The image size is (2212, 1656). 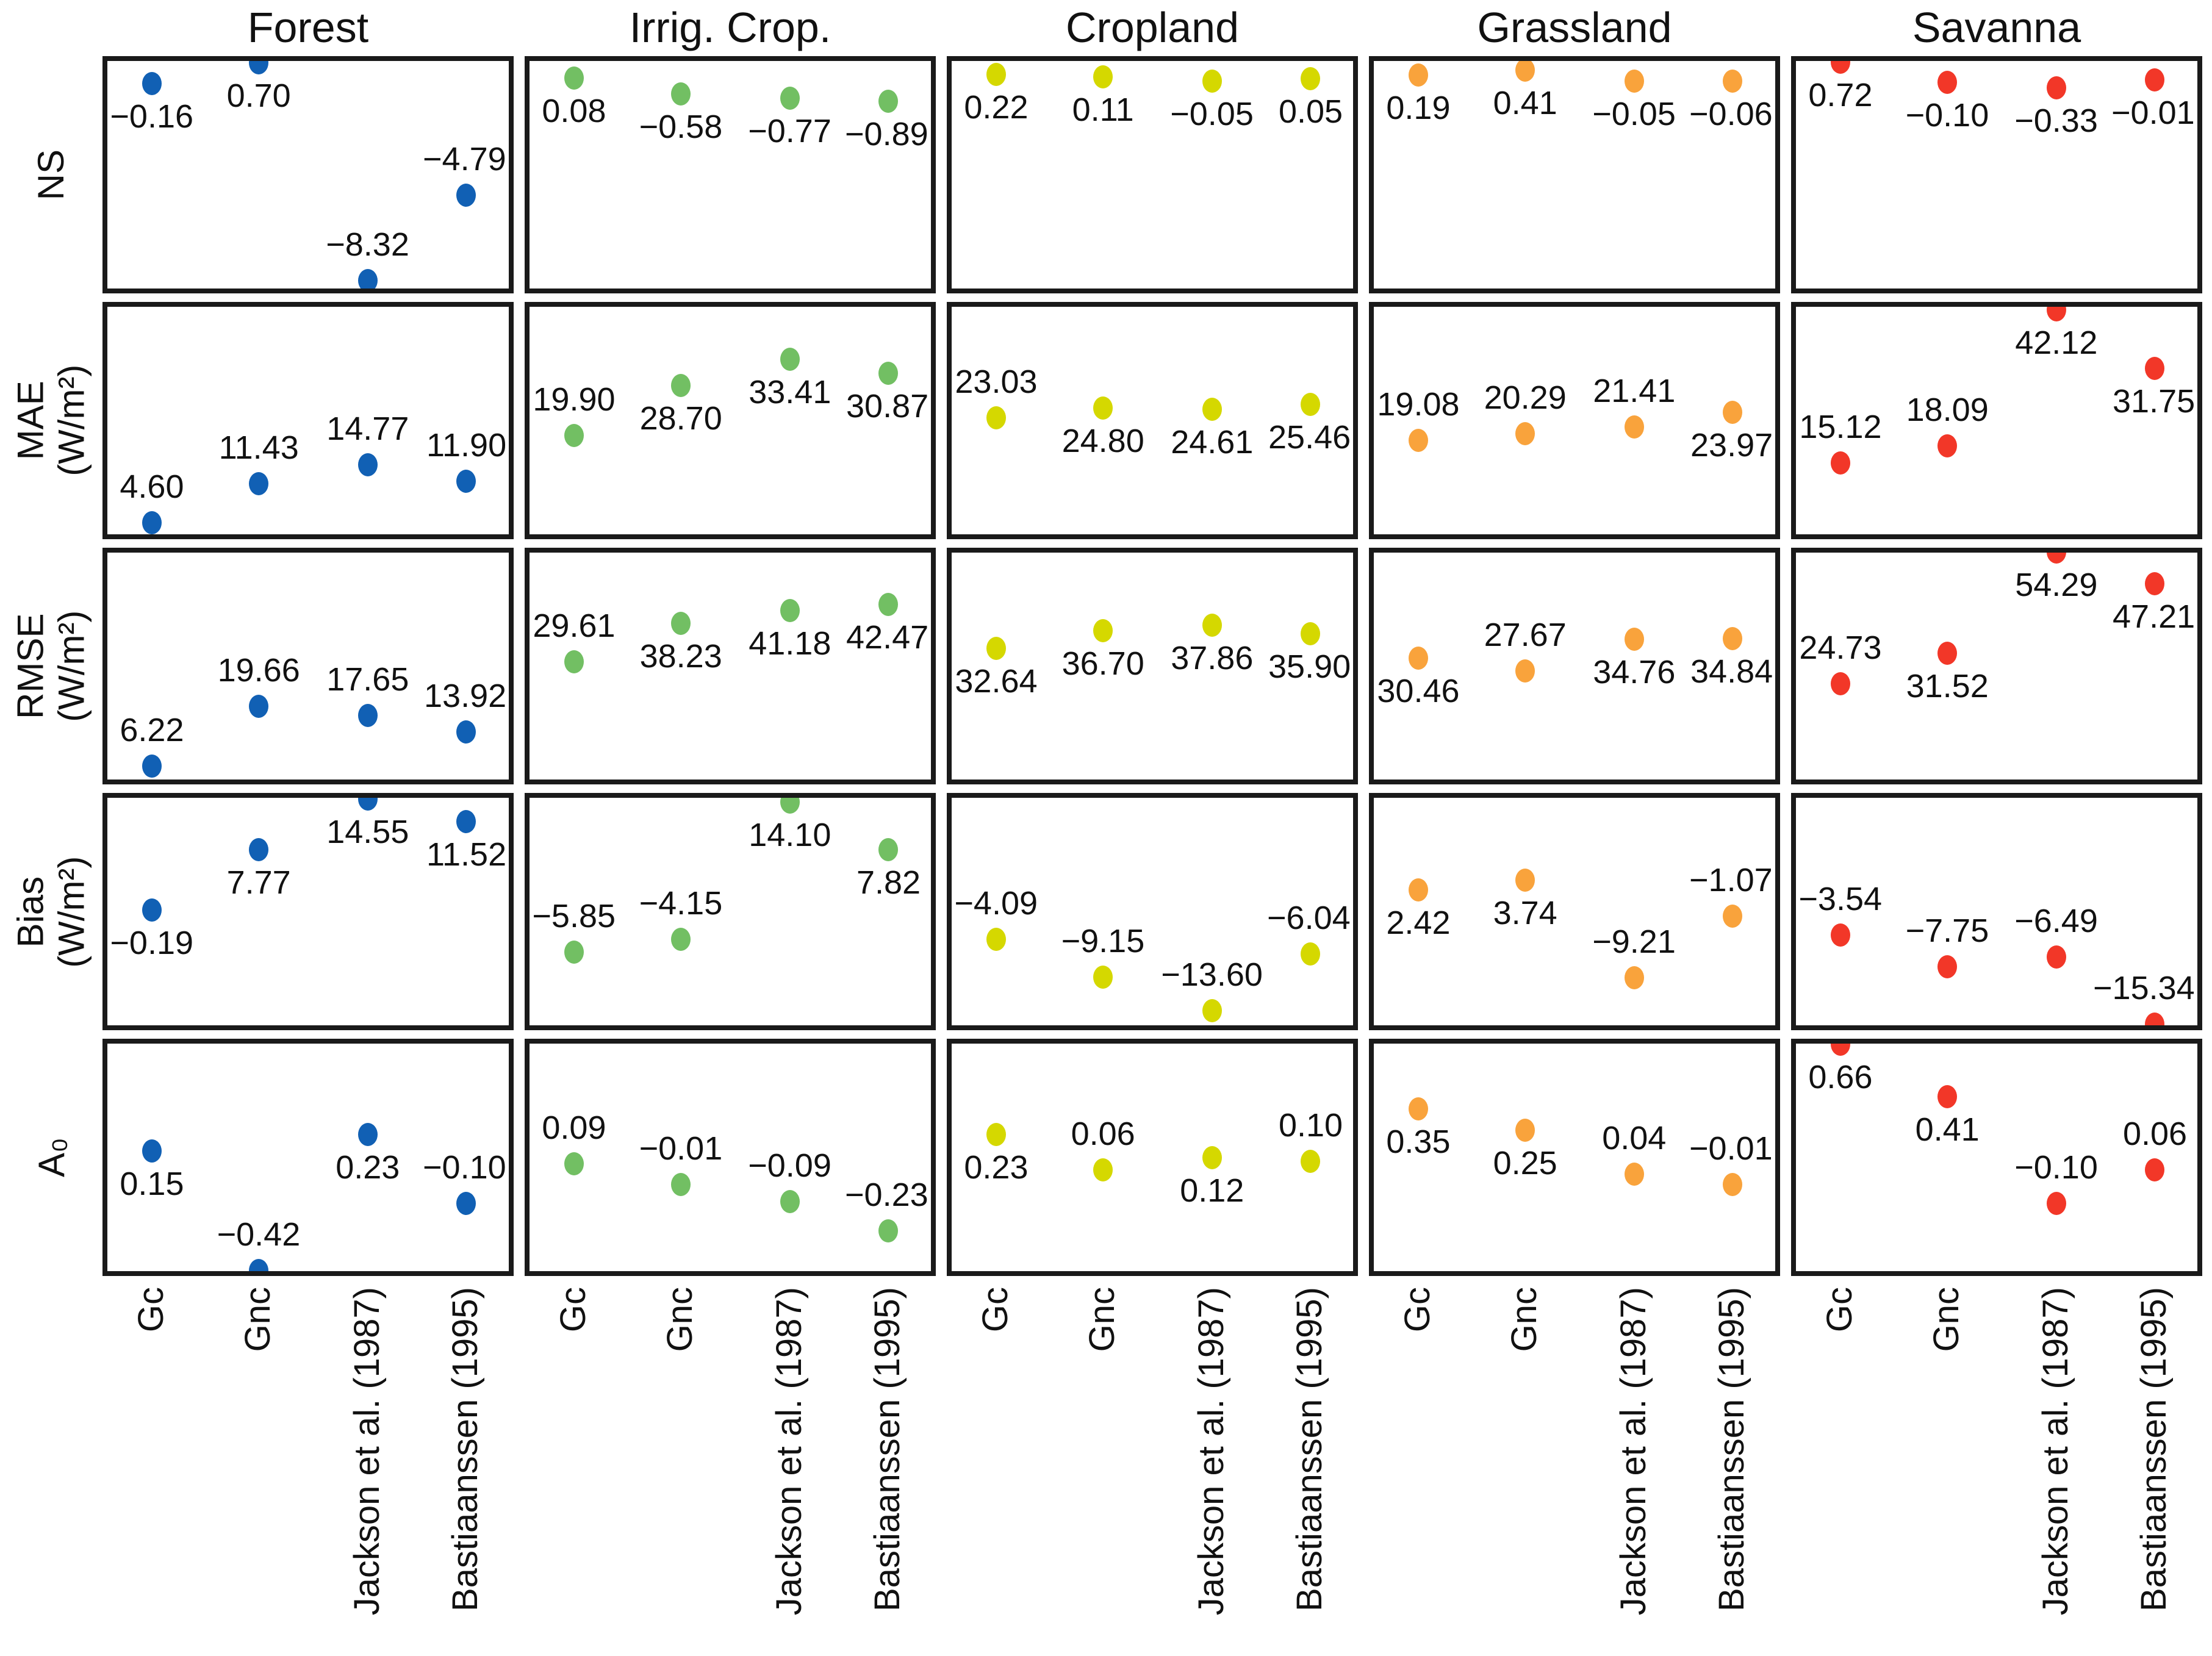 What do you see at coordinates (1633, 1452) in the screenshot?
I see `tick-label-grassland-jackson-et-al-1987: Jackson et al. (1987)` at bounding box center [1633, 1452].